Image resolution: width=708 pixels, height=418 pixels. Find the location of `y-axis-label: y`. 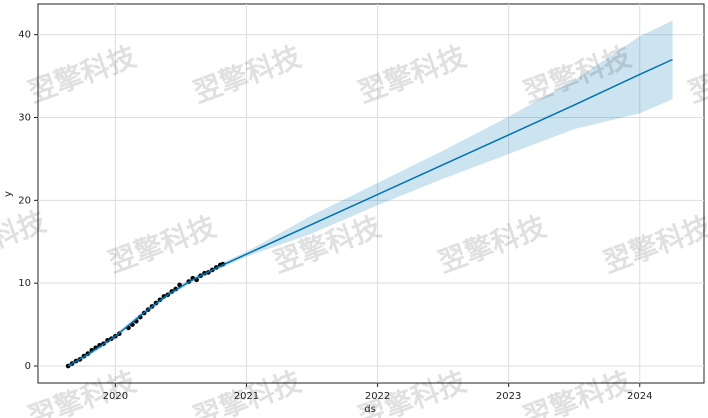

y-axis-label: y is located at coordinates (8, 194).